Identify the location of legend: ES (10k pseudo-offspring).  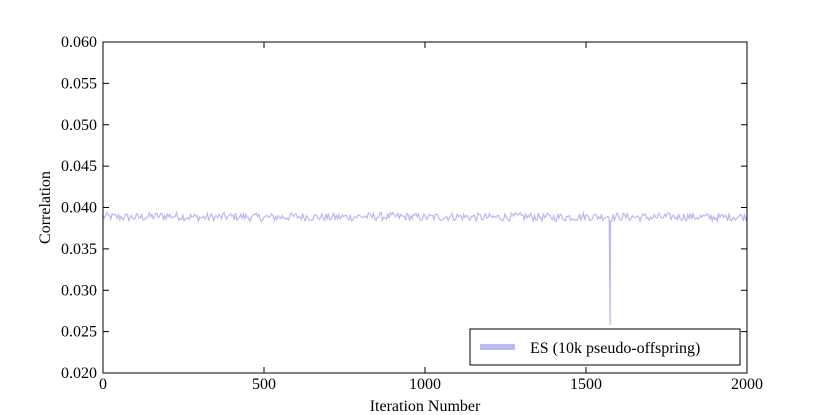
(605, 347).